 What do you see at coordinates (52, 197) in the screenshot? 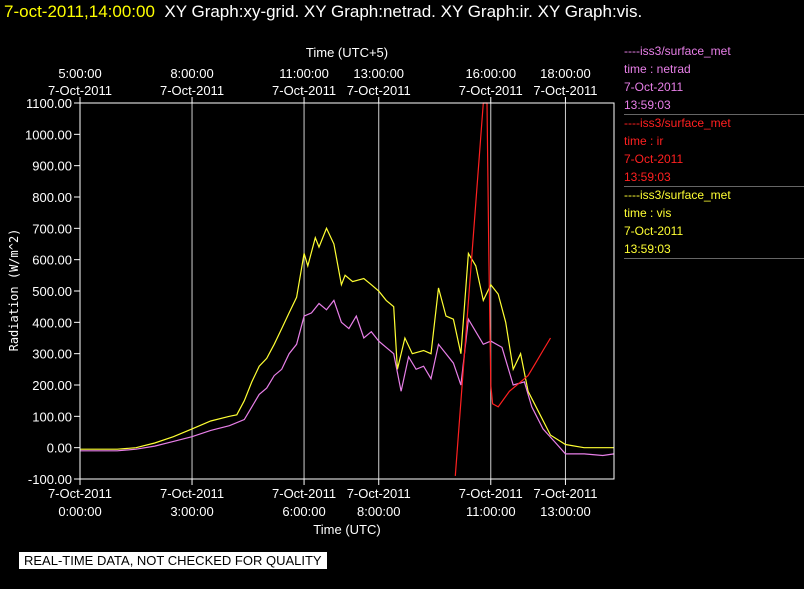
I see `y-tick-label: 800.00` at bounding box center [52, 197].